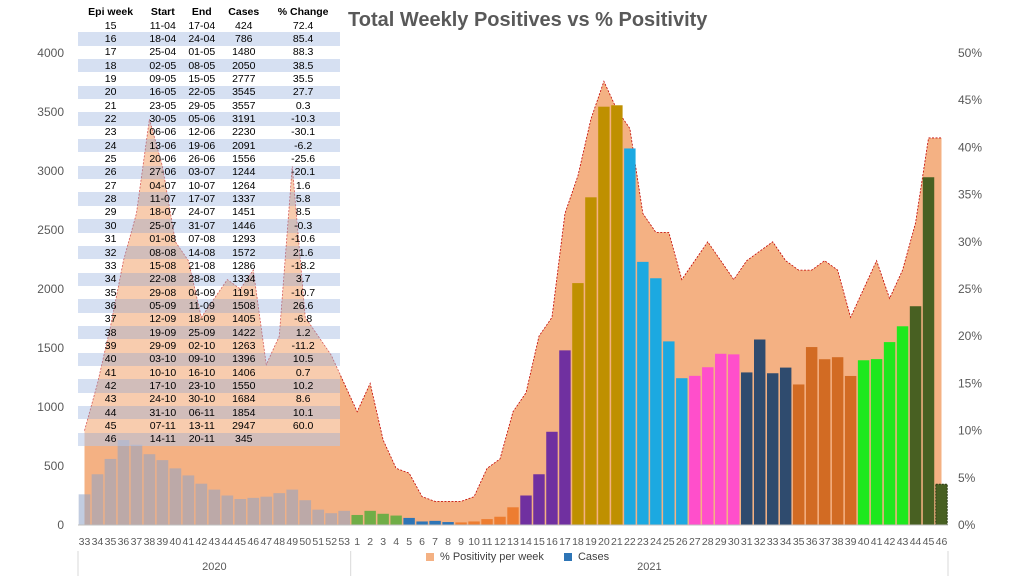 This screenshot has width=1024, height=576. I want to click on table-cell: 27, so click(111, 186).